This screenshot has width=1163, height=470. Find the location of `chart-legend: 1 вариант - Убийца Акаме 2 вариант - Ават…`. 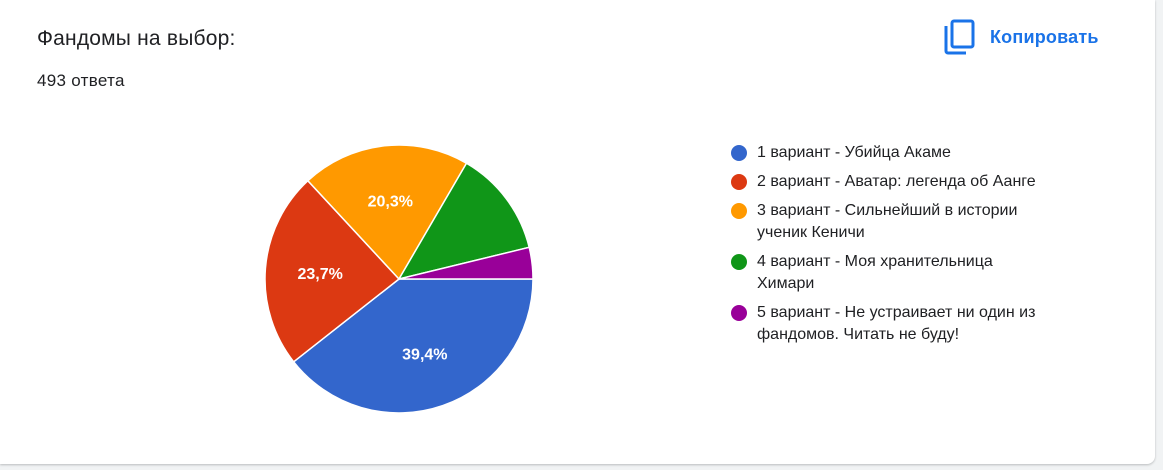

chart-legend: 1 вариант - Убийца Акаме 2 вариант - Ават… is located at coordinates (891, 247).